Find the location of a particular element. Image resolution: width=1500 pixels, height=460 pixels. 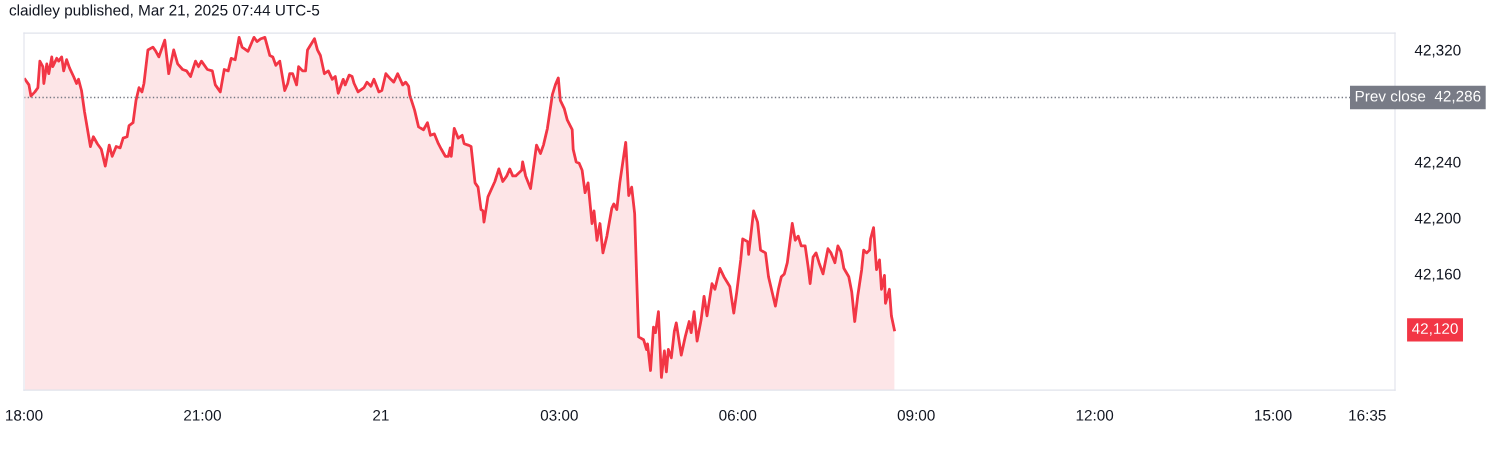

x-tick-label: 03:00 is located at coordinates (559, 415).